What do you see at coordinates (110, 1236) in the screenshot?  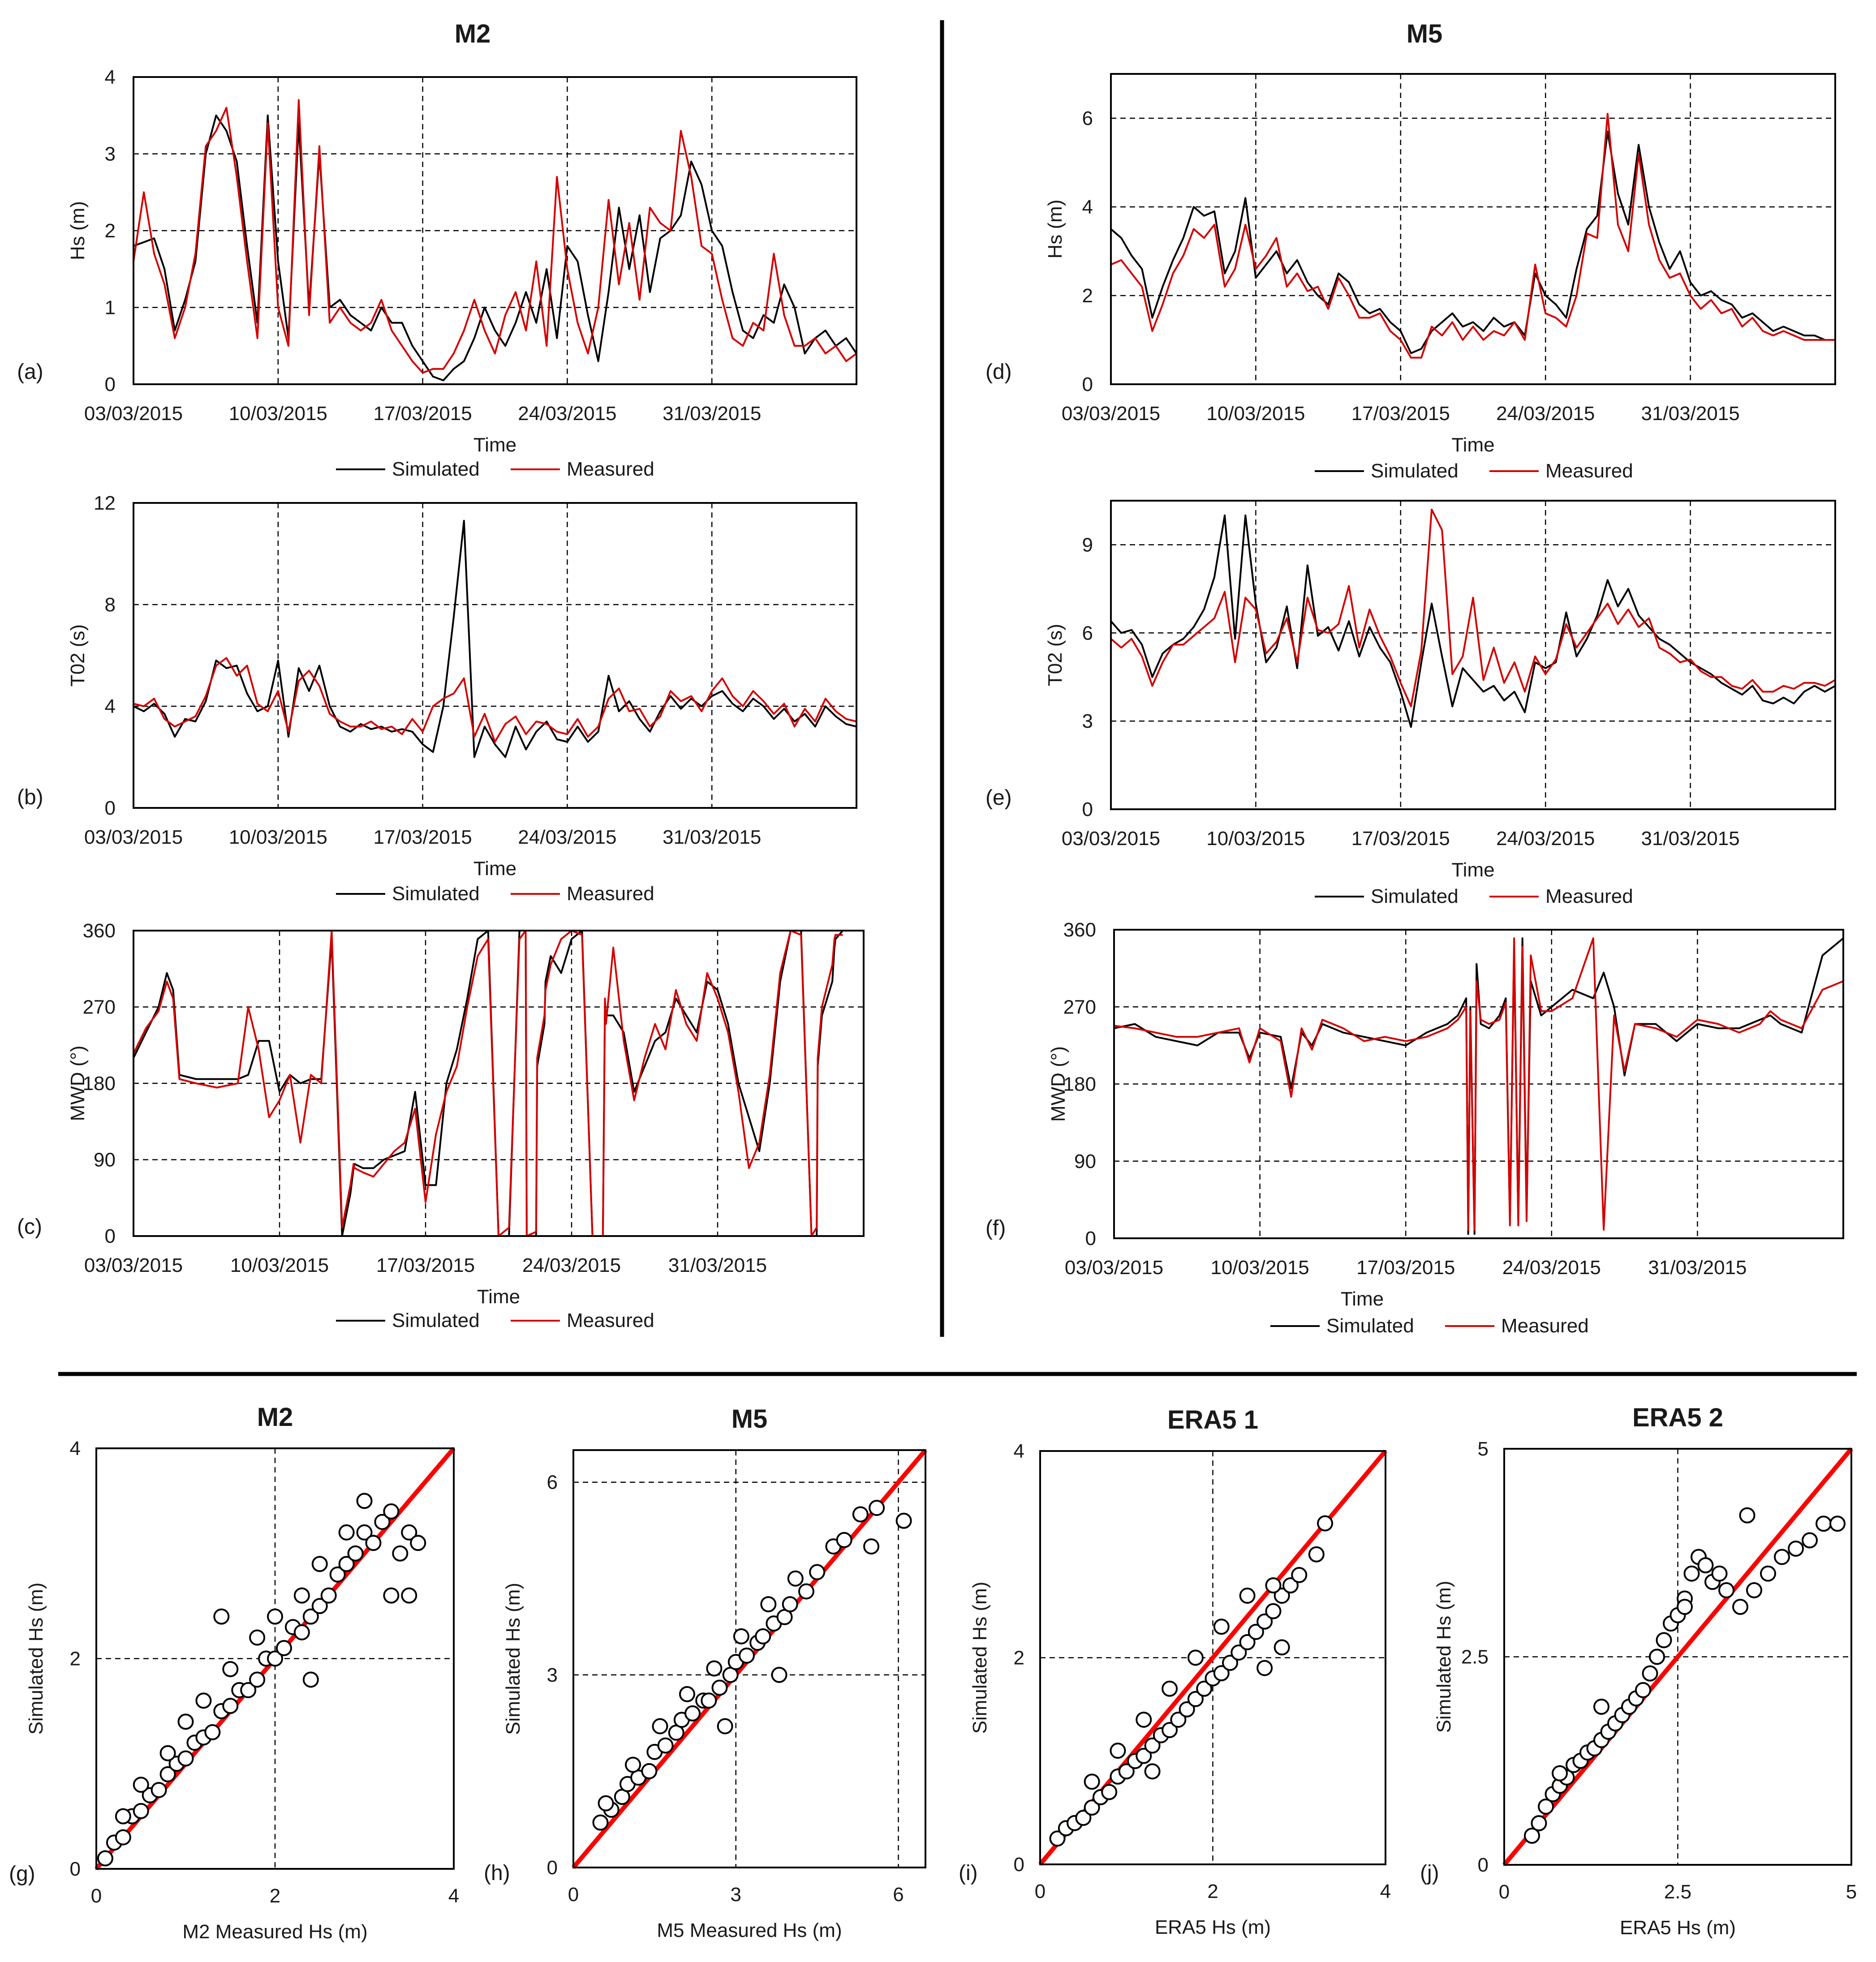 I see `y-tick-label-c: 0` at bounding box center [110, 1236].